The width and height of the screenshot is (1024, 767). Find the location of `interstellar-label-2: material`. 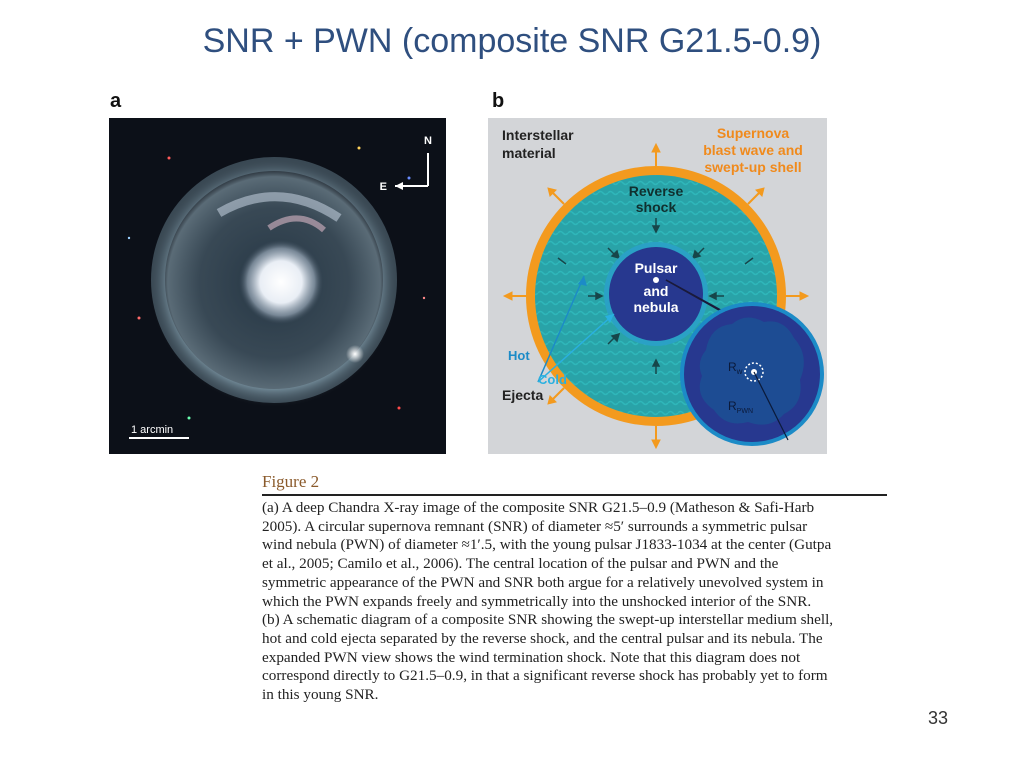

interstellar-label-2: material is located at coordinates (529, 153).